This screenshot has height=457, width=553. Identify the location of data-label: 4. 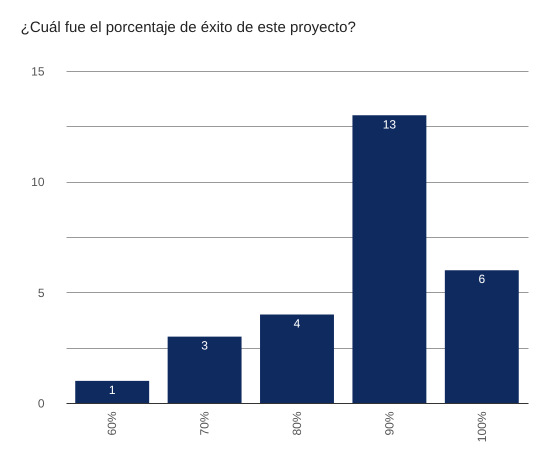
(297, 323).